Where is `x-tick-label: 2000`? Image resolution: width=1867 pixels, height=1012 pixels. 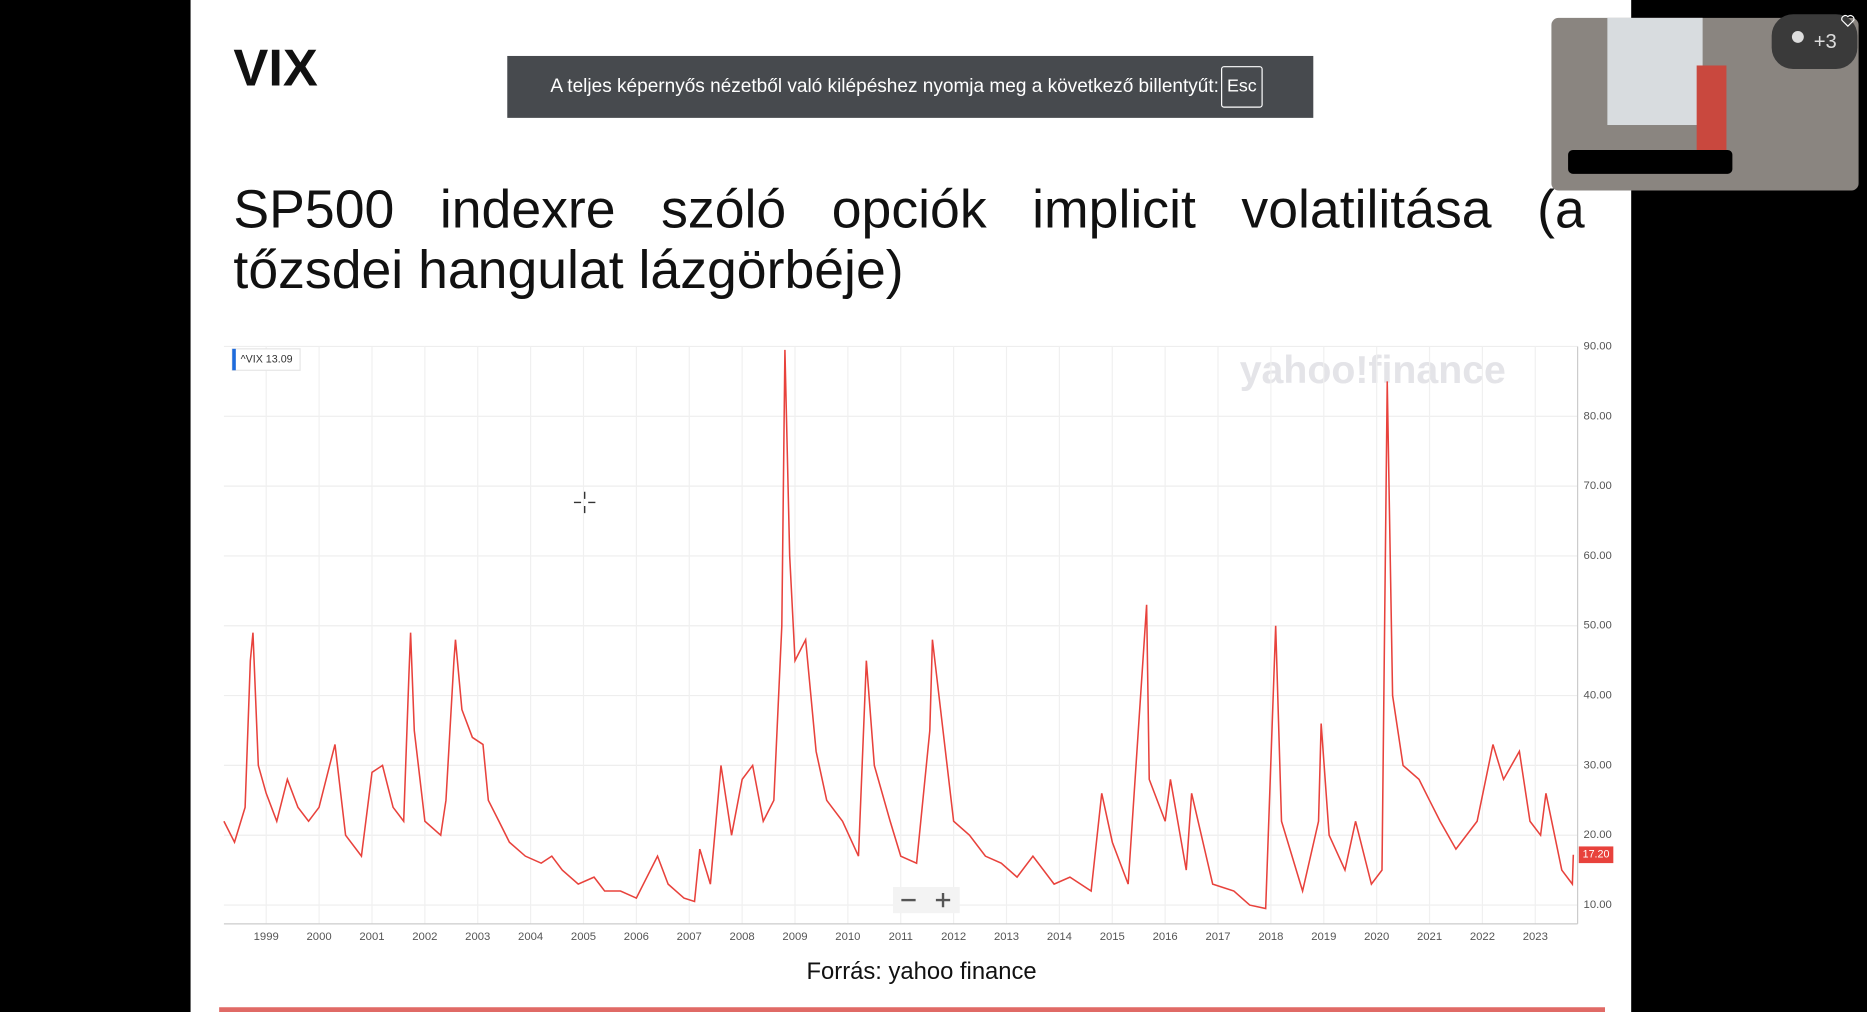 x-tick-label: 2000 is located at coordinates (319, 937).